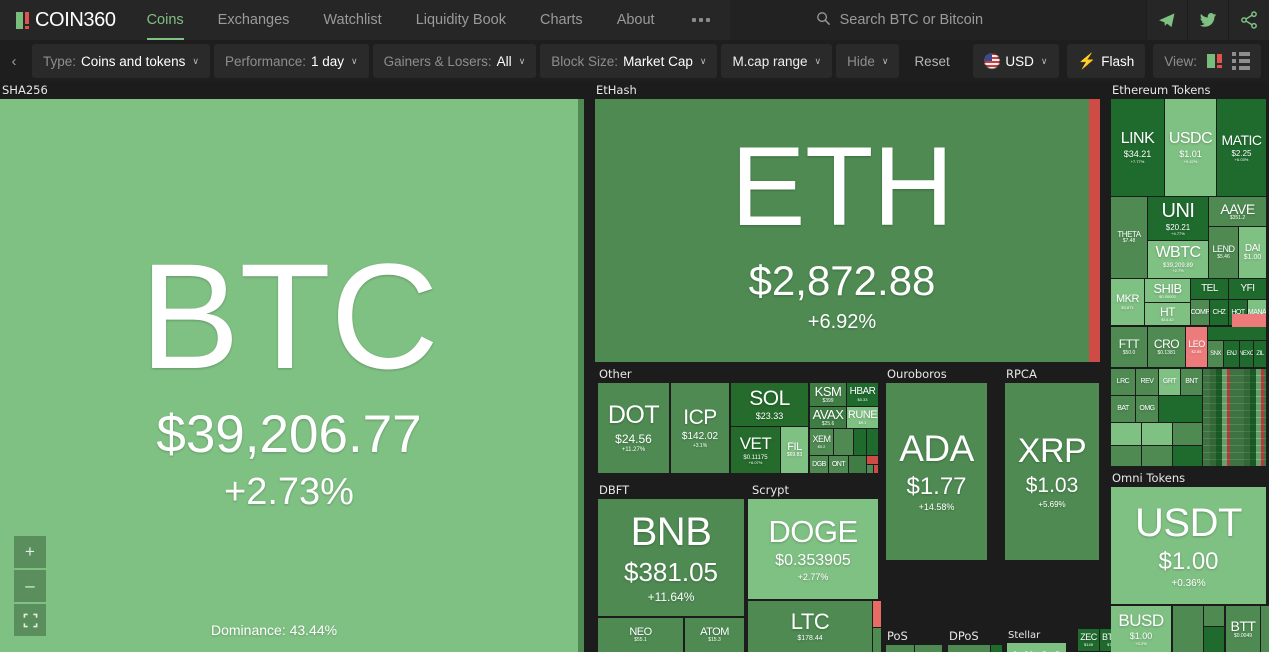  Describe the element at coordinates (254, 20) in the screenshot. I see `nav-item-exchanges: Exchanges` at that location.